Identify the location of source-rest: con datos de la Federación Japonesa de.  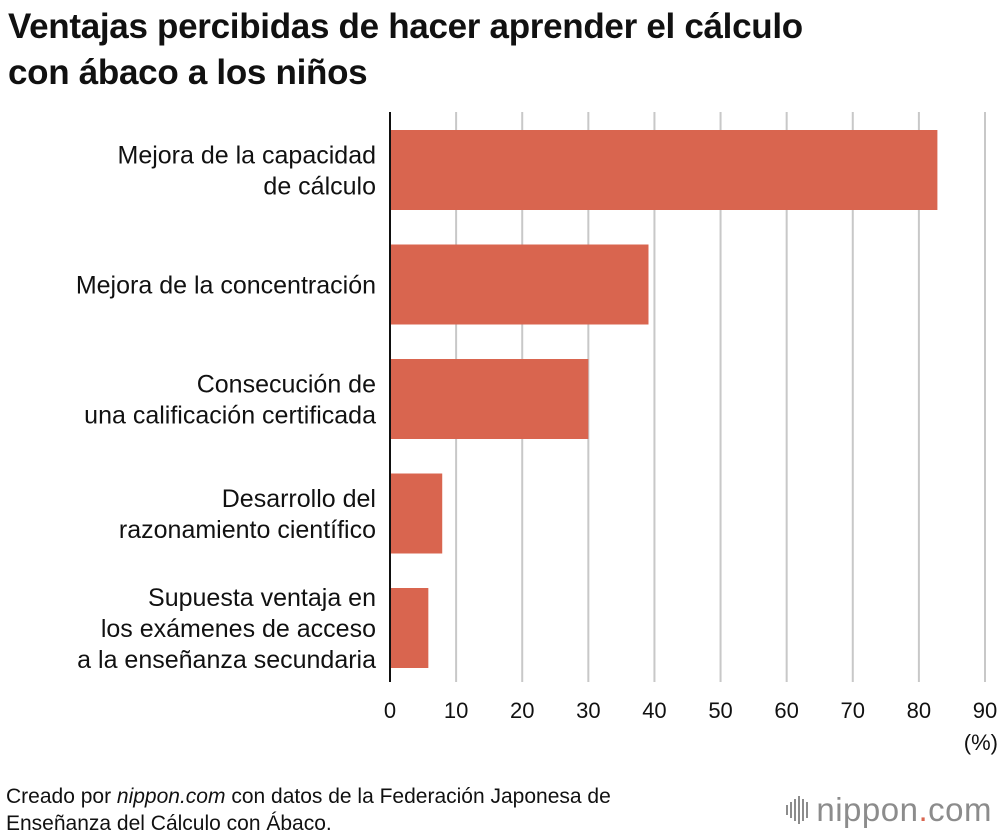
(418, 796).